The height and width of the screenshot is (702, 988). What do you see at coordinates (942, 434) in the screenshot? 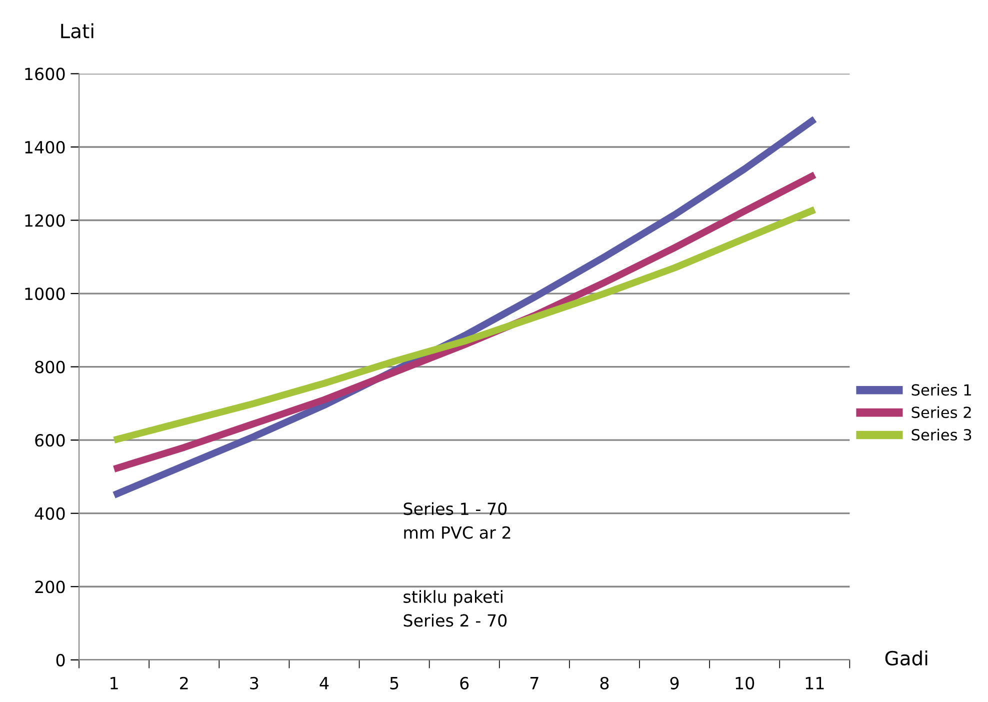
I see `legend-label: Series 3` at bounding box center [942, 434].